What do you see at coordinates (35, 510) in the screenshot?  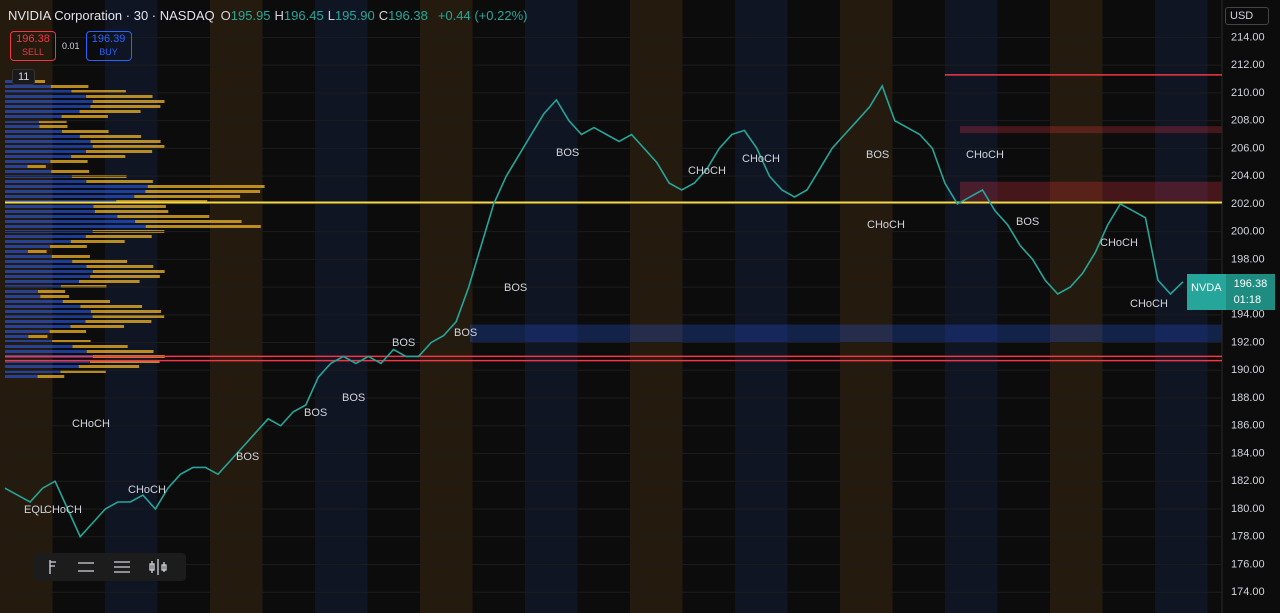 I see `annotation: EQL` at bounding box center [35, 510].